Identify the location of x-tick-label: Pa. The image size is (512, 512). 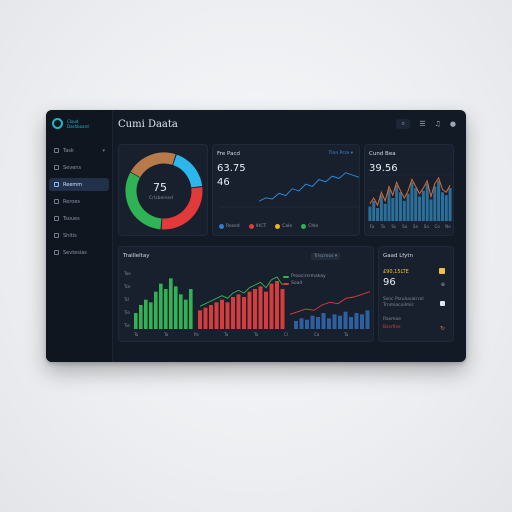
(196, 334).